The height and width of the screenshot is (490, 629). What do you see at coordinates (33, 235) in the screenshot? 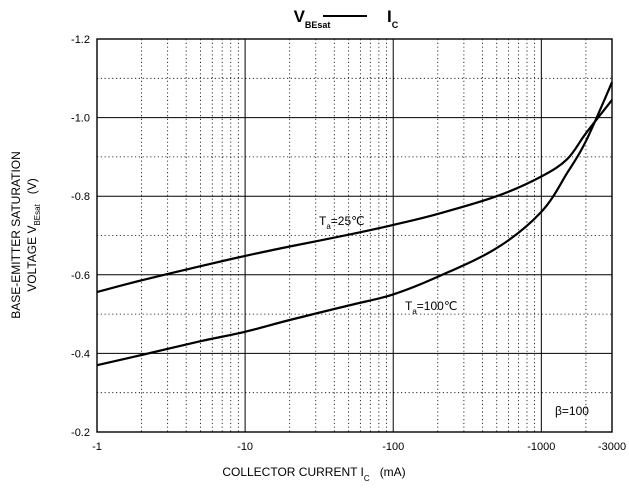
I see `y-axis-label-line2: VOLTAGE VBEsat(V)` at bounding box center [33, 235].